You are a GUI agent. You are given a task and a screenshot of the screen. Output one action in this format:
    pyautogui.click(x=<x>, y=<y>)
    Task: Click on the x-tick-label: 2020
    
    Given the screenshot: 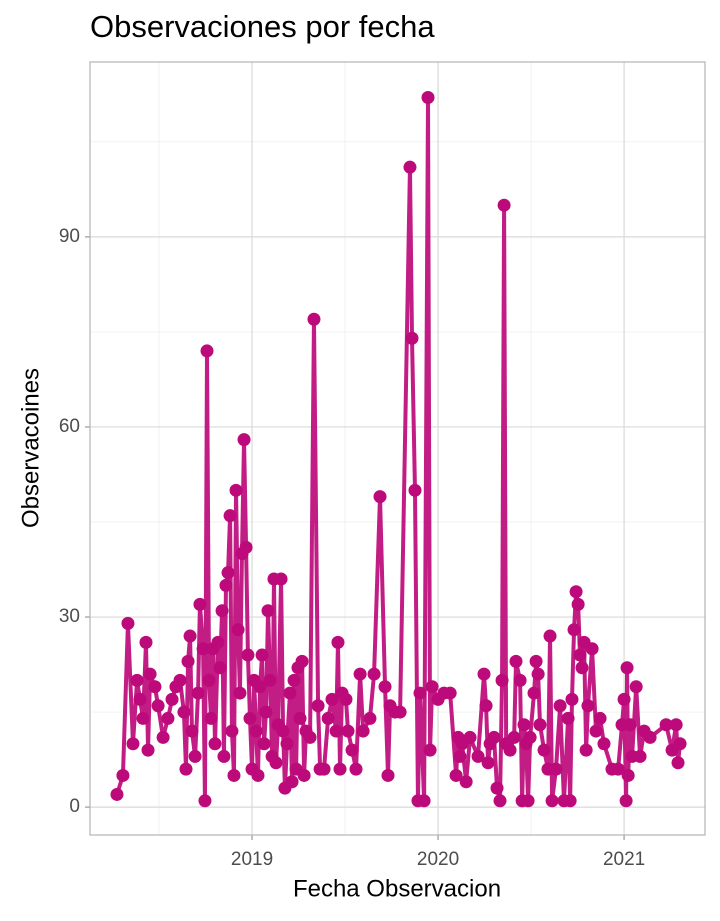 What is the action you would take?
    pyautogui.click(x=438, y=859)
    